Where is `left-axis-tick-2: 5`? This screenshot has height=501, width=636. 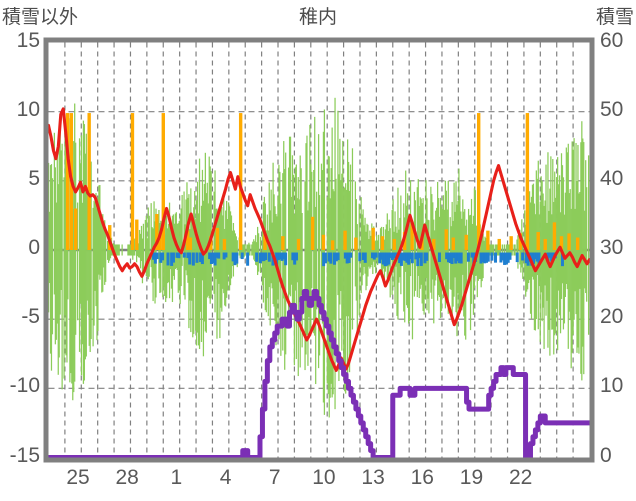 left-axis-tick-2: 5 is located at coordinates (34, 178).